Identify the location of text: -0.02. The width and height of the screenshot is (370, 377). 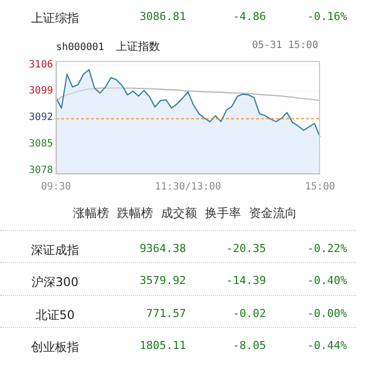
(249, 313).